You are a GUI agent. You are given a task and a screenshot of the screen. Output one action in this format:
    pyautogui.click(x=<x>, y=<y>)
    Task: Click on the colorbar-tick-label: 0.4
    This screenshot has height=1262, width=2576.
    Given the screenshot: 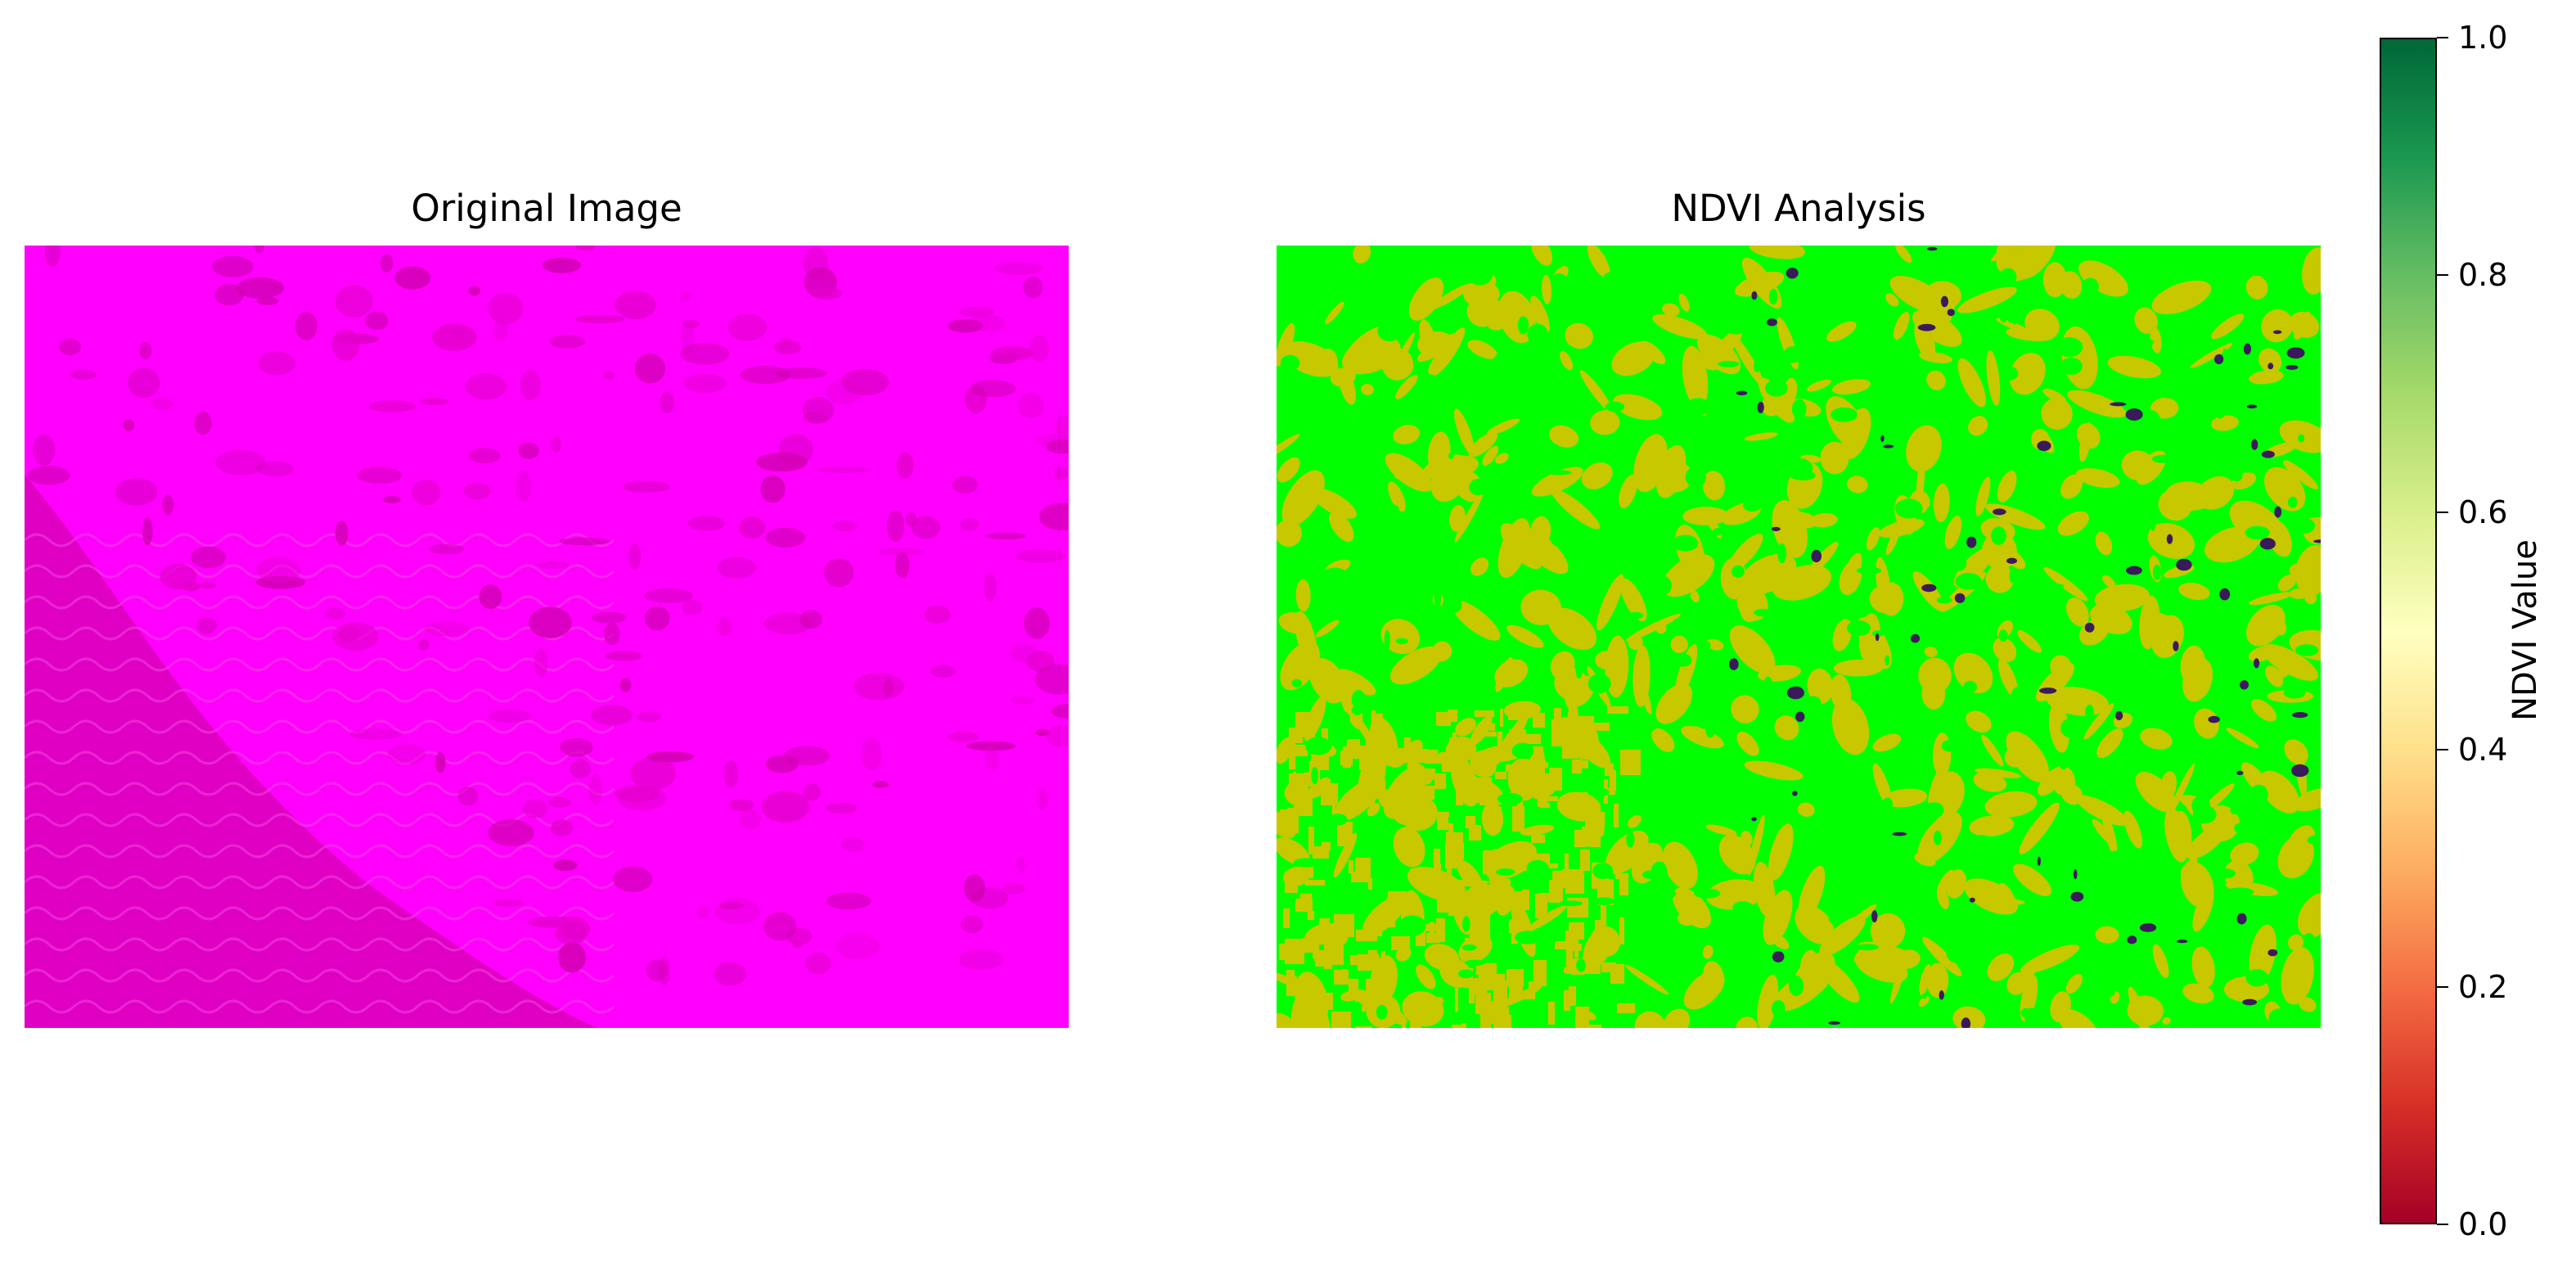 What is the action you would take?
    pyautogui.click(x=2483, y=750)
    